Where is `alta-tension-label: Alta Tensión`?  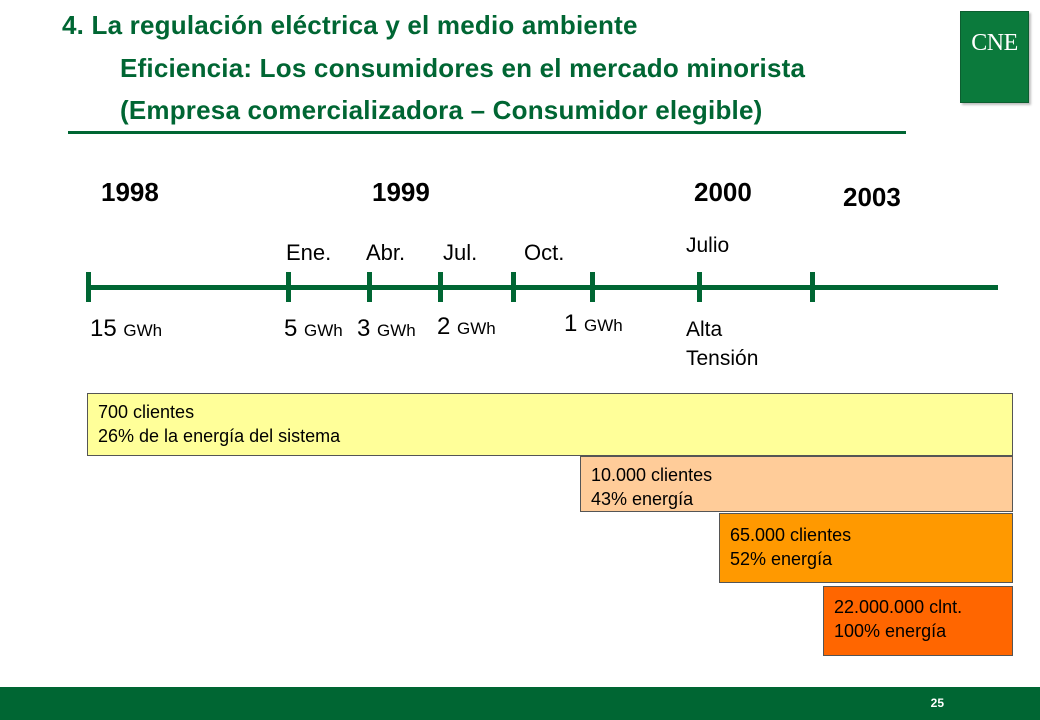
alta-tension-label: Alta Tensión is located at coordinates (722, 344).